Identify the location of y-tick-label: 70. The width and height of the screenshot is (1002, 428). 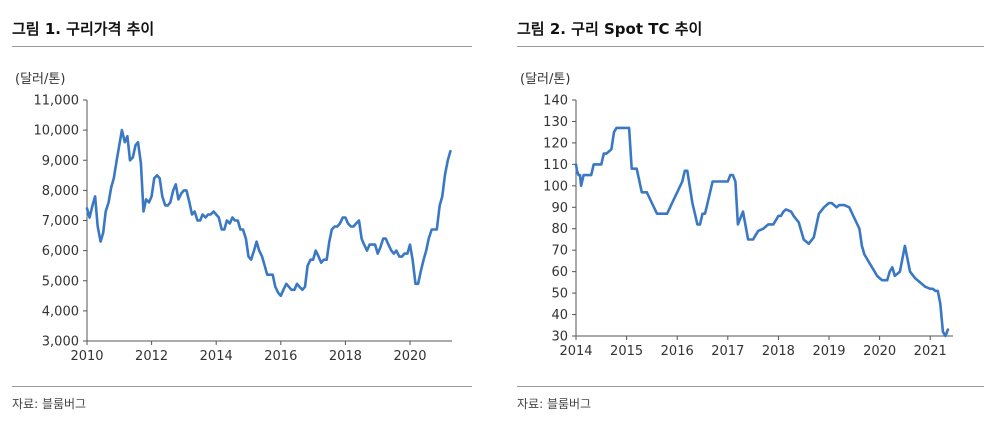
(559, 251).